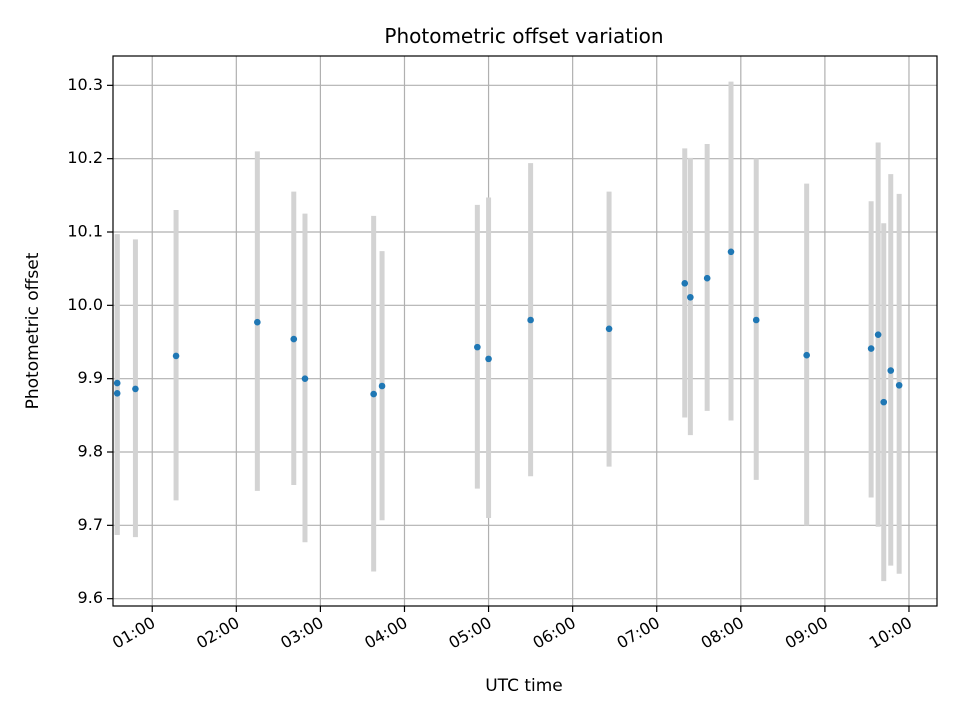 This screenshot has height=720, width=960. I want to click on y-tick-label: 9.7, so click(90, 524).